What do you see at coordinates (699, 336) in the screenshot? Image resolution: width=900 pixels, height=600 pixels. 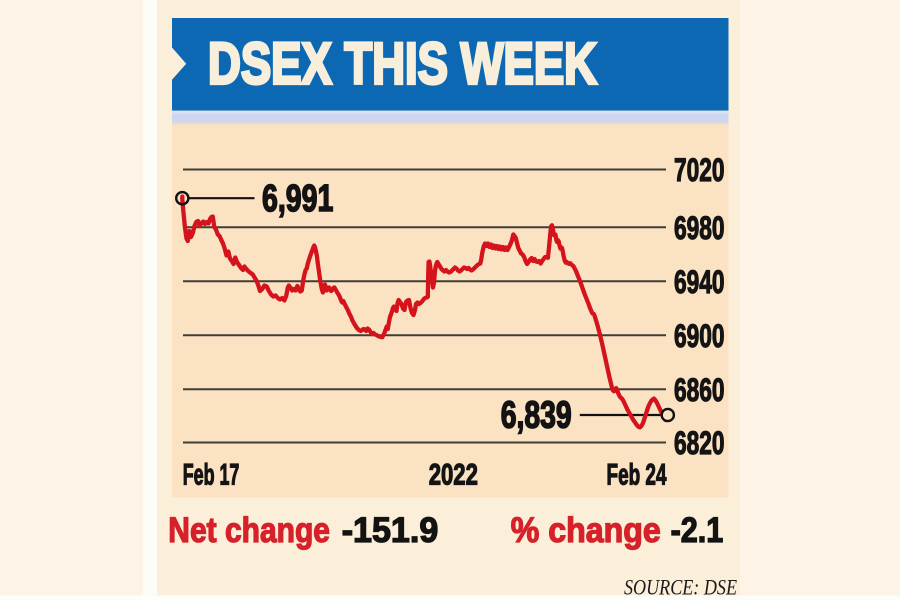 I see `svg-text: 6900` at bounding box center [699, 336].